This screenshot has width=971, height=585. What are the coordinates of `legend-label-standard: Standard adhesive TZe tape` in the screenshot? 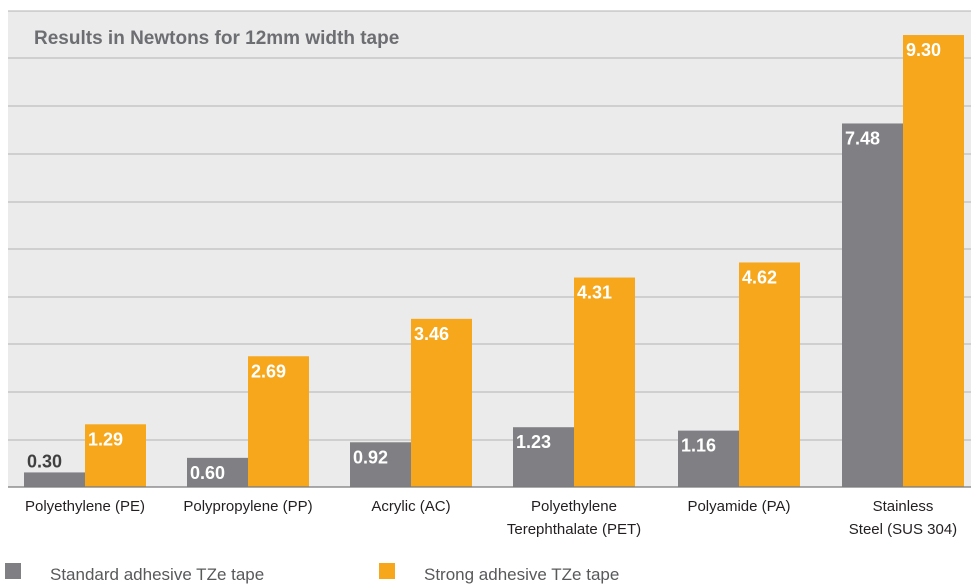 It's located at (157, 574).